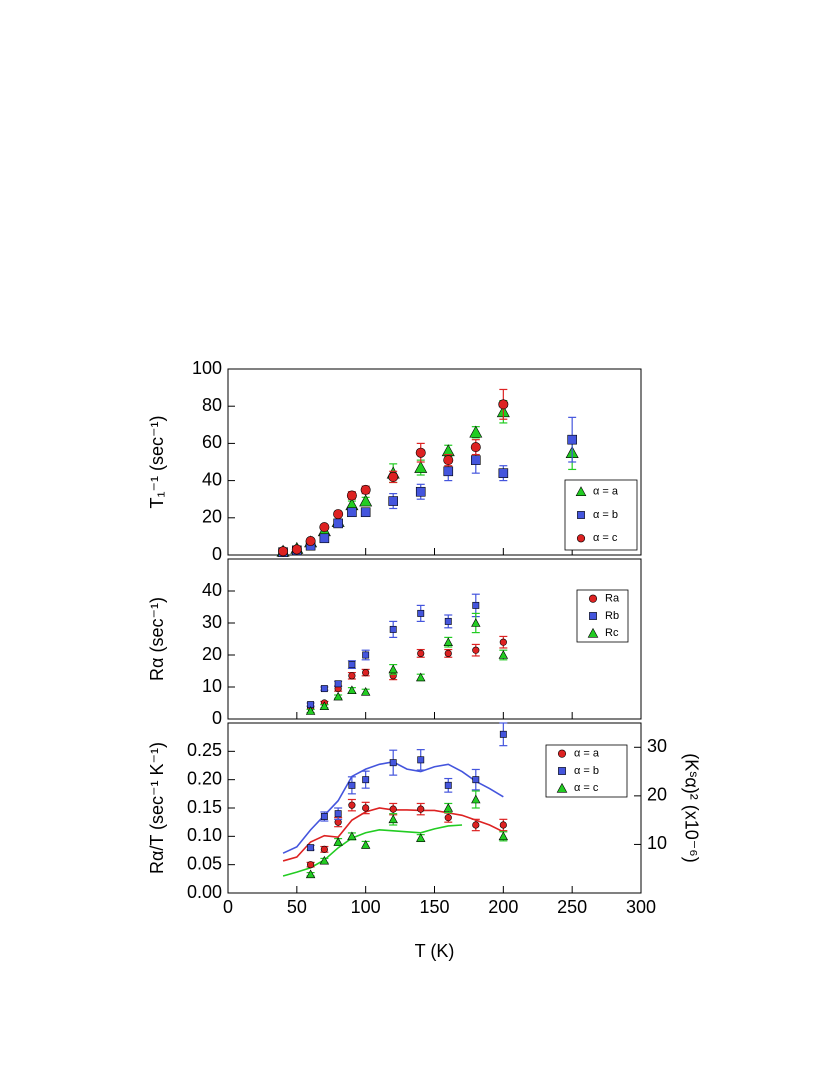  Describe the element at coordinates (657, 746) in the screenshot. I see `y2-tick-label: 30` at that location.